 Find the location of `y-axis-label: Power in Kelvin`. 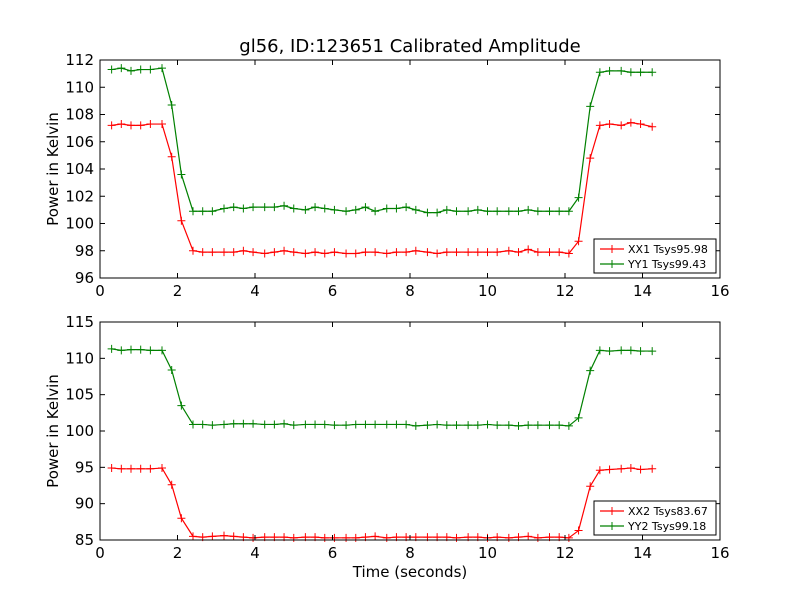

y-axis-label: Power in Kelvin is located at coordinates (53, 431).